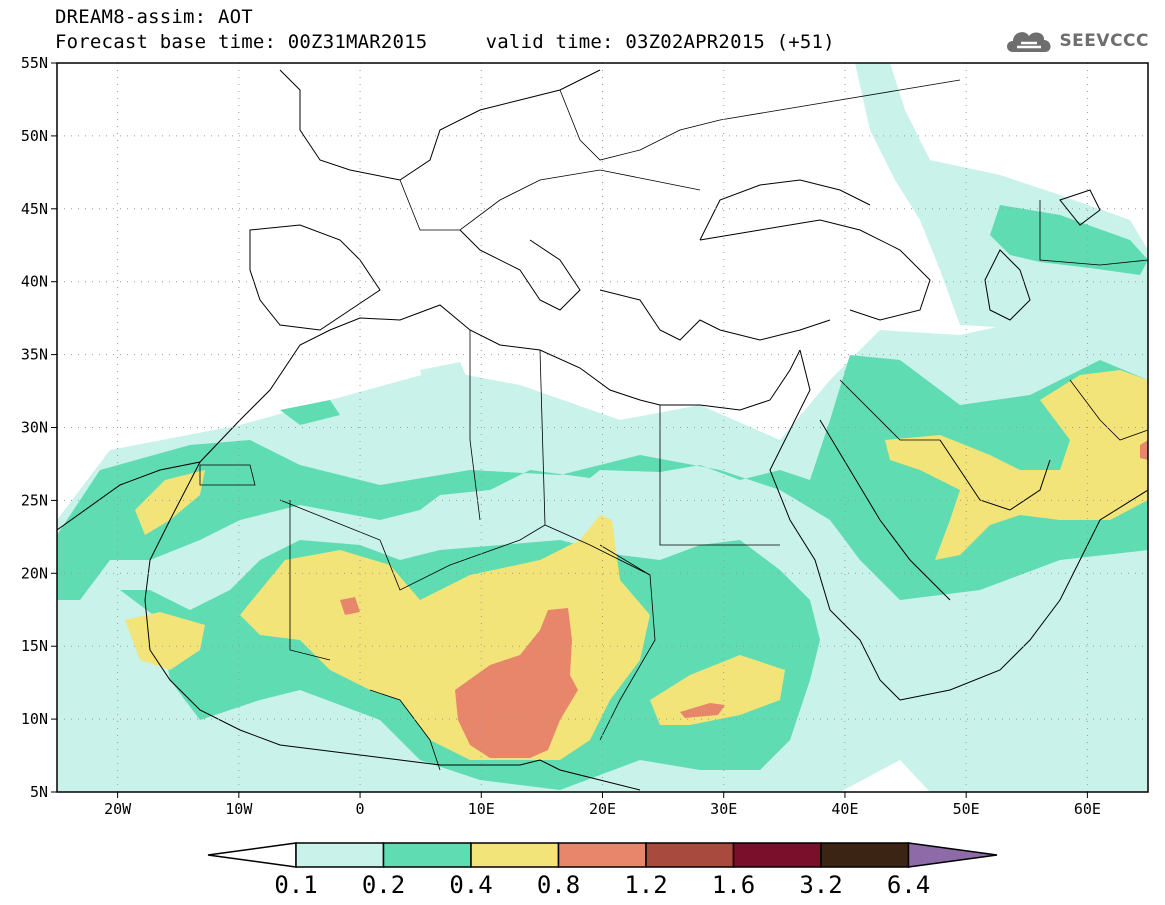 The width and height of the screenshot is (1165, 905). I want to click on lat-tick-label: 35N, so click(34, 355).